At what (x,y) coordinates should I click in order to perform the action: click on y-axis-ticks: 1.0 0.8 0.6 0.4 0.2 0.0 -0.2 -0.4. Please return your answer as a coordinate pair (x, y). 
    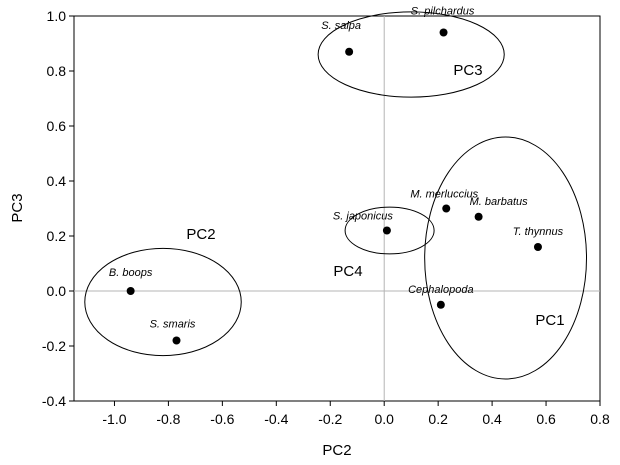
    Looking at the image, I should click on (58, 208).